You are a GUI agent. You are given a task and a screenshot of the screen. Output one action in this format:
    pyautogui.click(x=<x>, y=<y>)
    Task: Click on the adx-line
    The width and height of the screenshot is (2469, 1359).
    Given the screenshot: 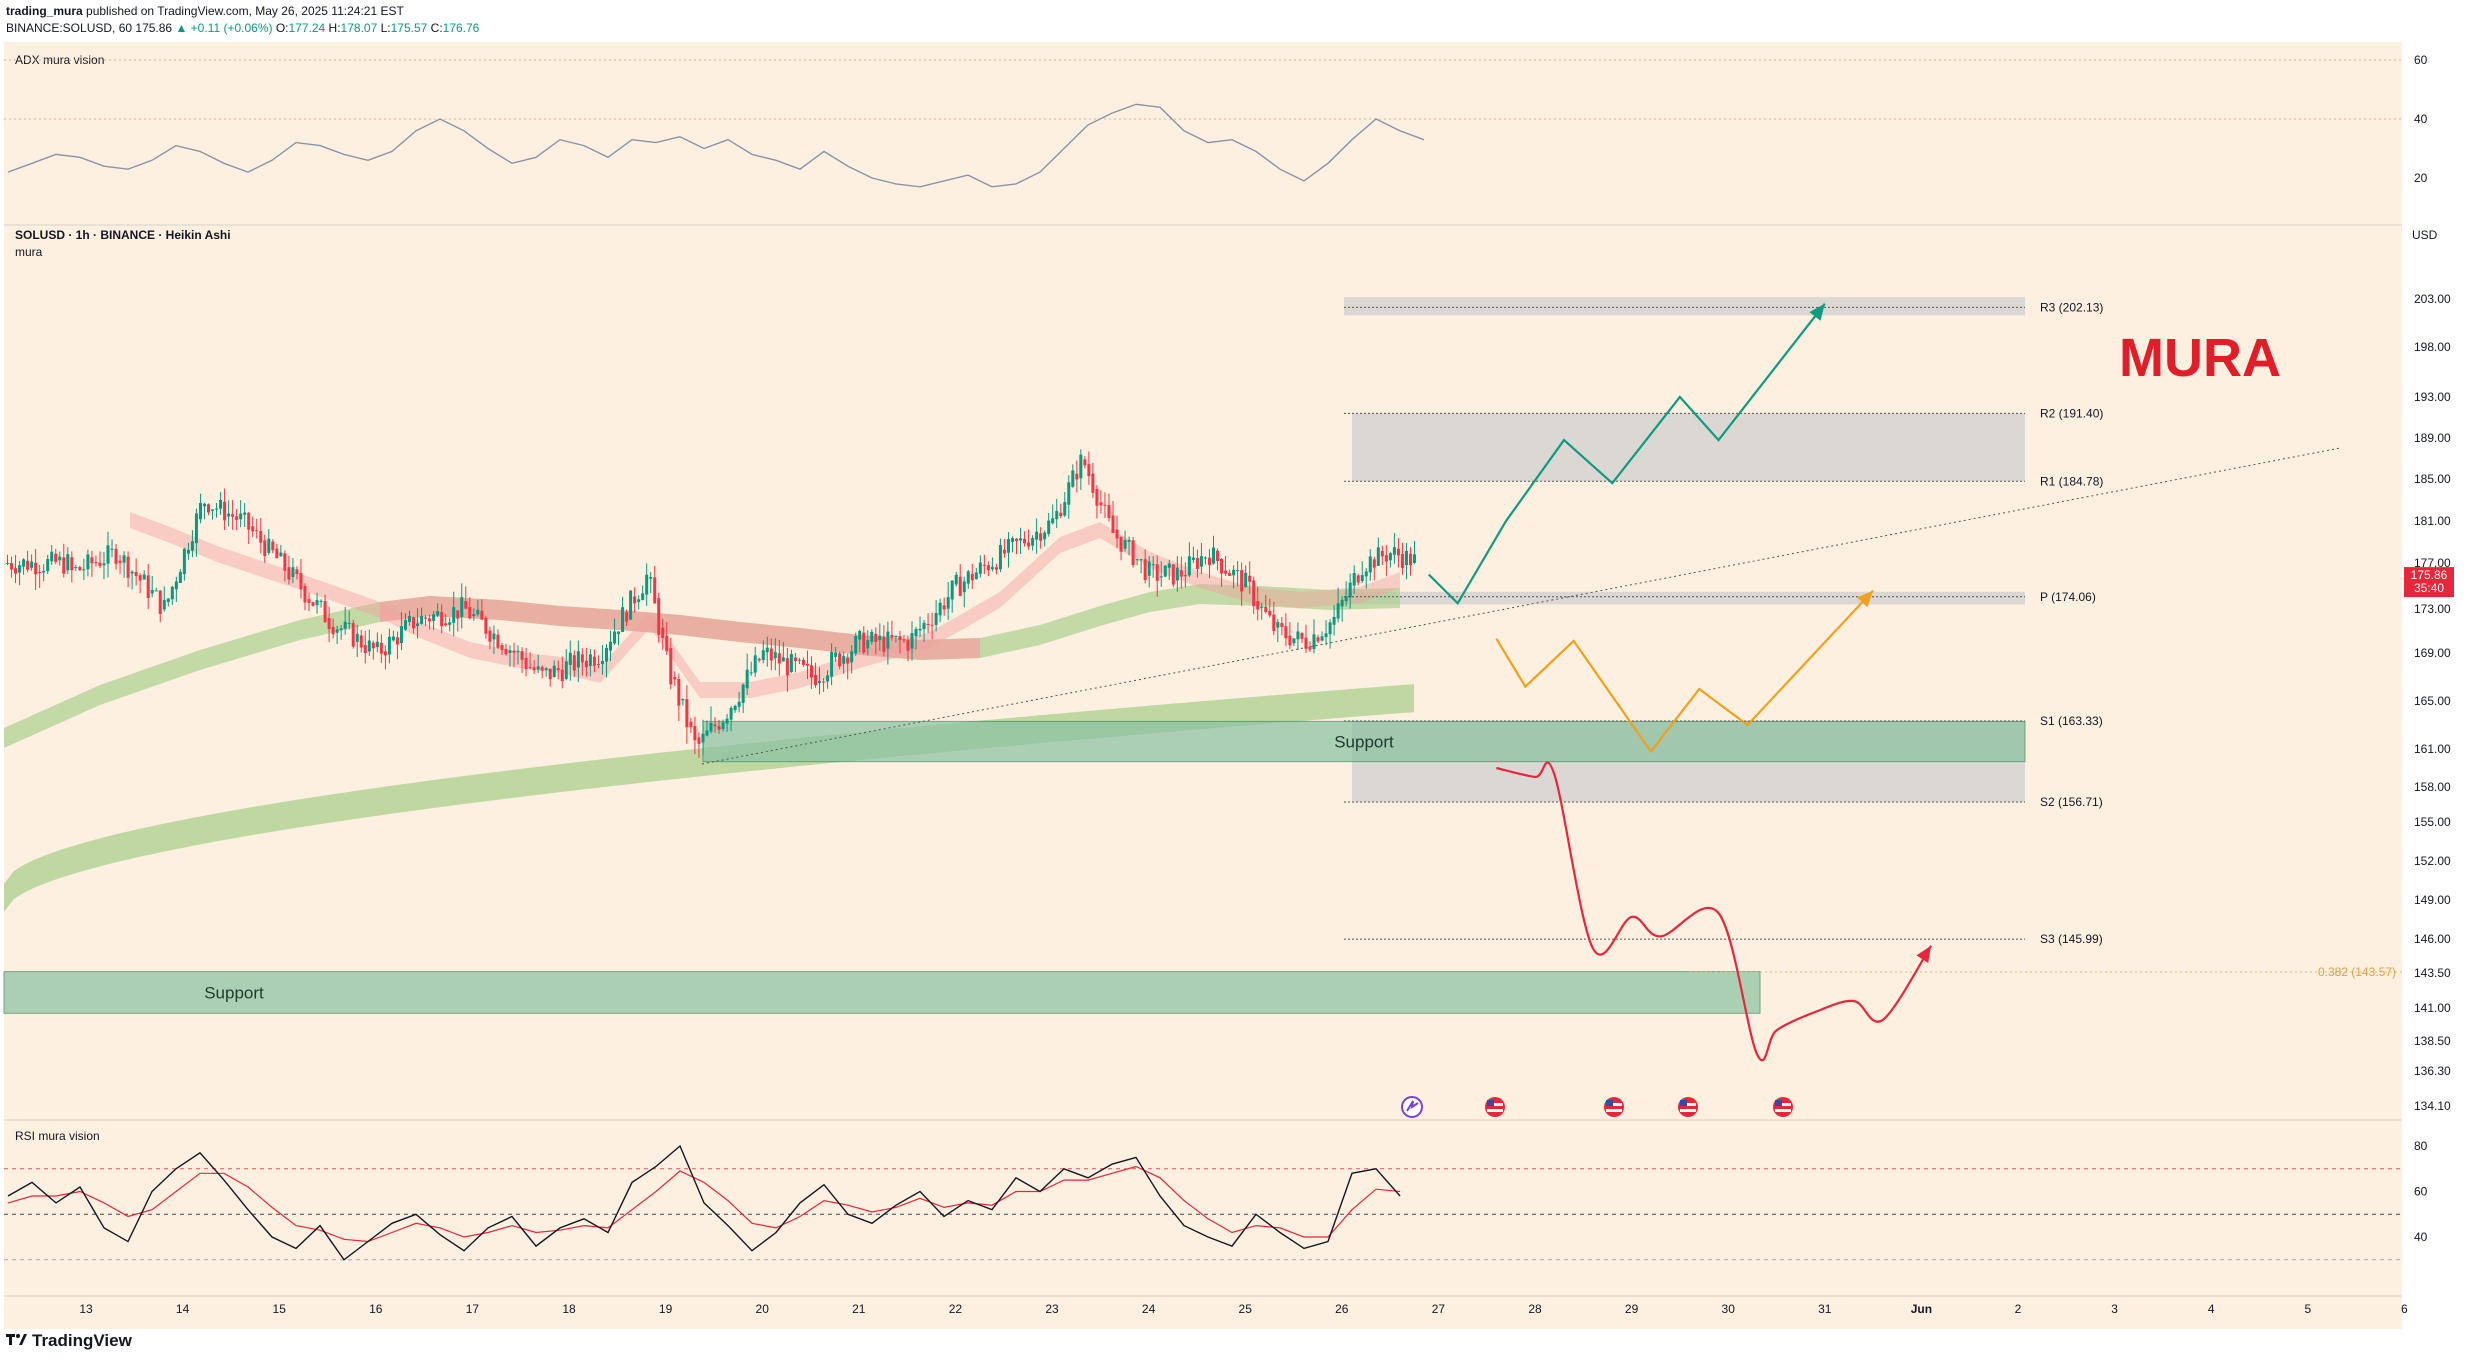 What is the action you would take?
    pyautogui.click(x=716, y=145)
    